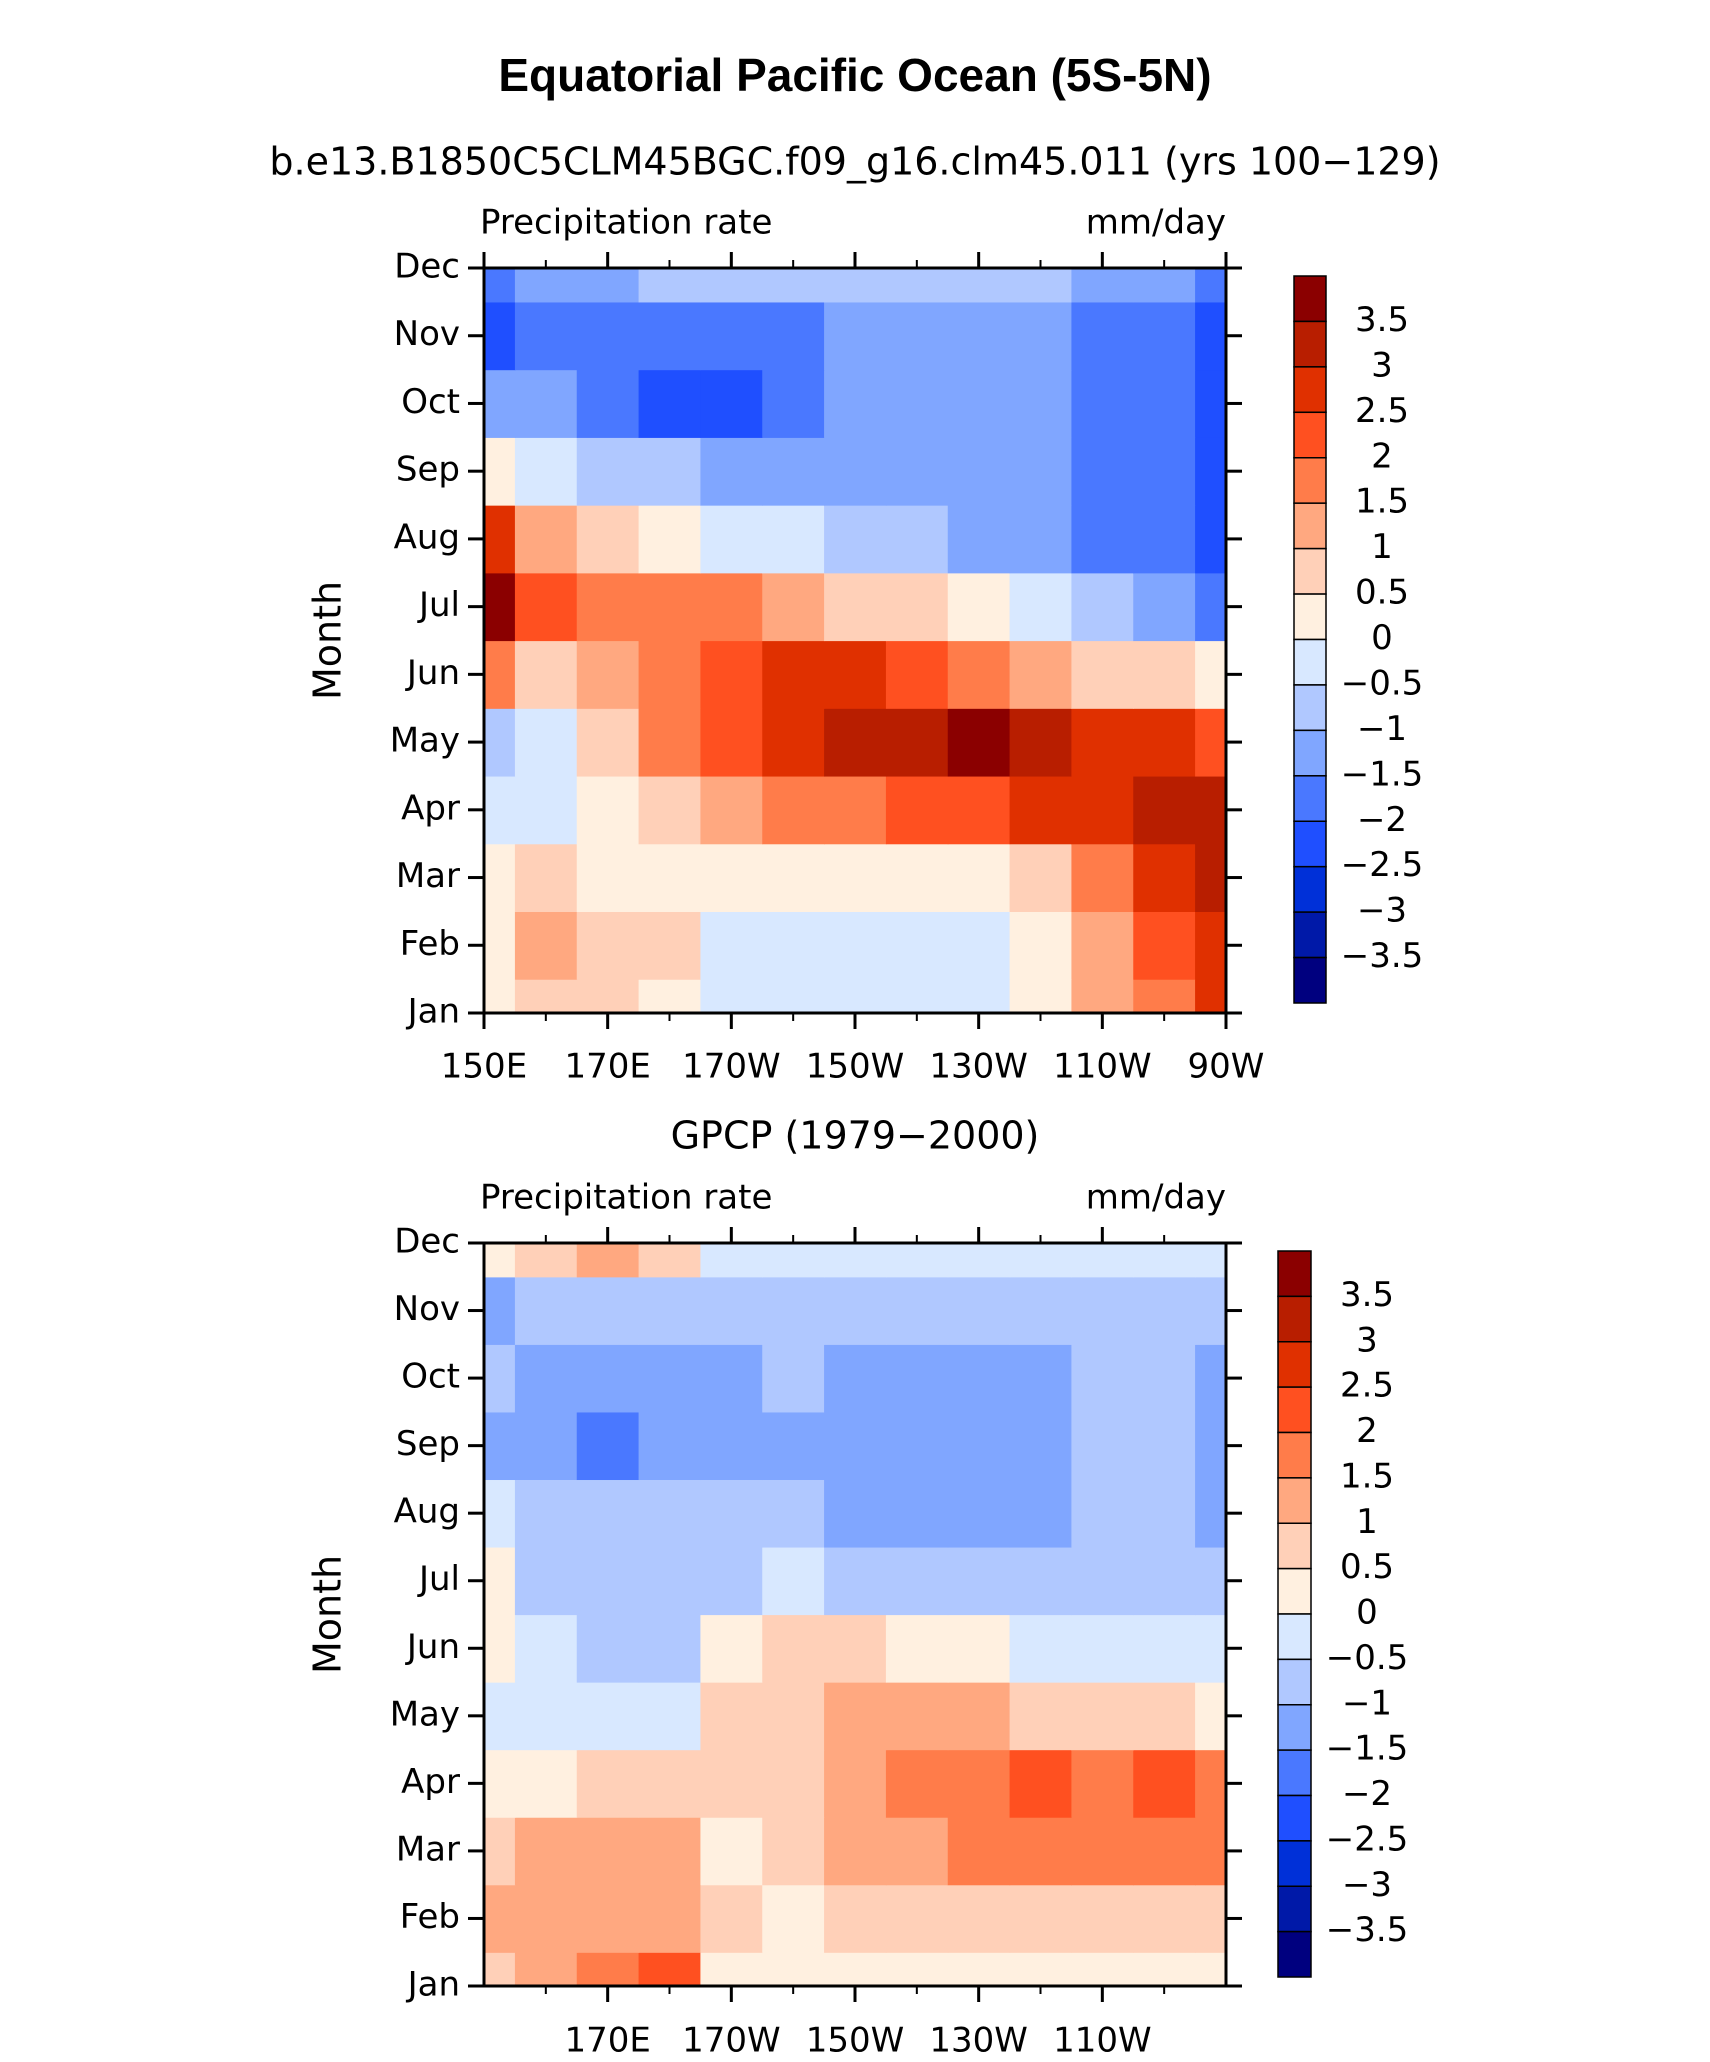 This screenshot has height=2062, width=1710. I want to click on x-tick-label: 110W, so click(1102, 1067).